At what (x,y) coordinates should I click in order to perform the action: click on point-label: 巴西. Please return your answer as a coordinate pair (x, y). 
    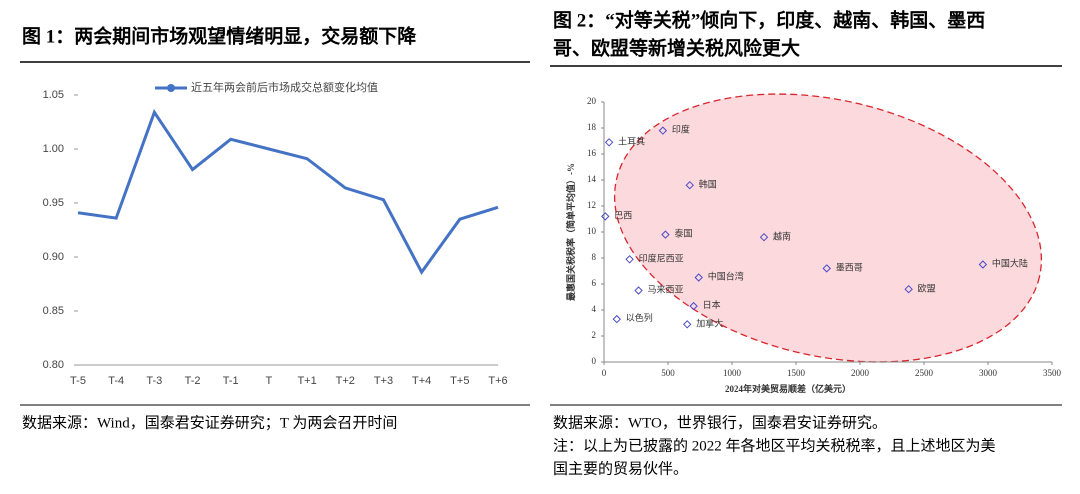
    Looking at the image, I should click on (623, 215).